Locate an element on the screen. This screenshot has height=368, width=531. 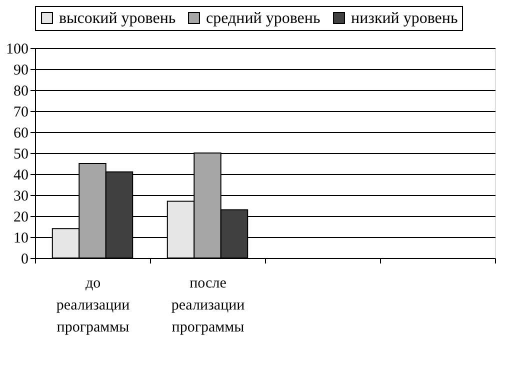
y-tick-label: 90 is located at coordinates (21, 70).